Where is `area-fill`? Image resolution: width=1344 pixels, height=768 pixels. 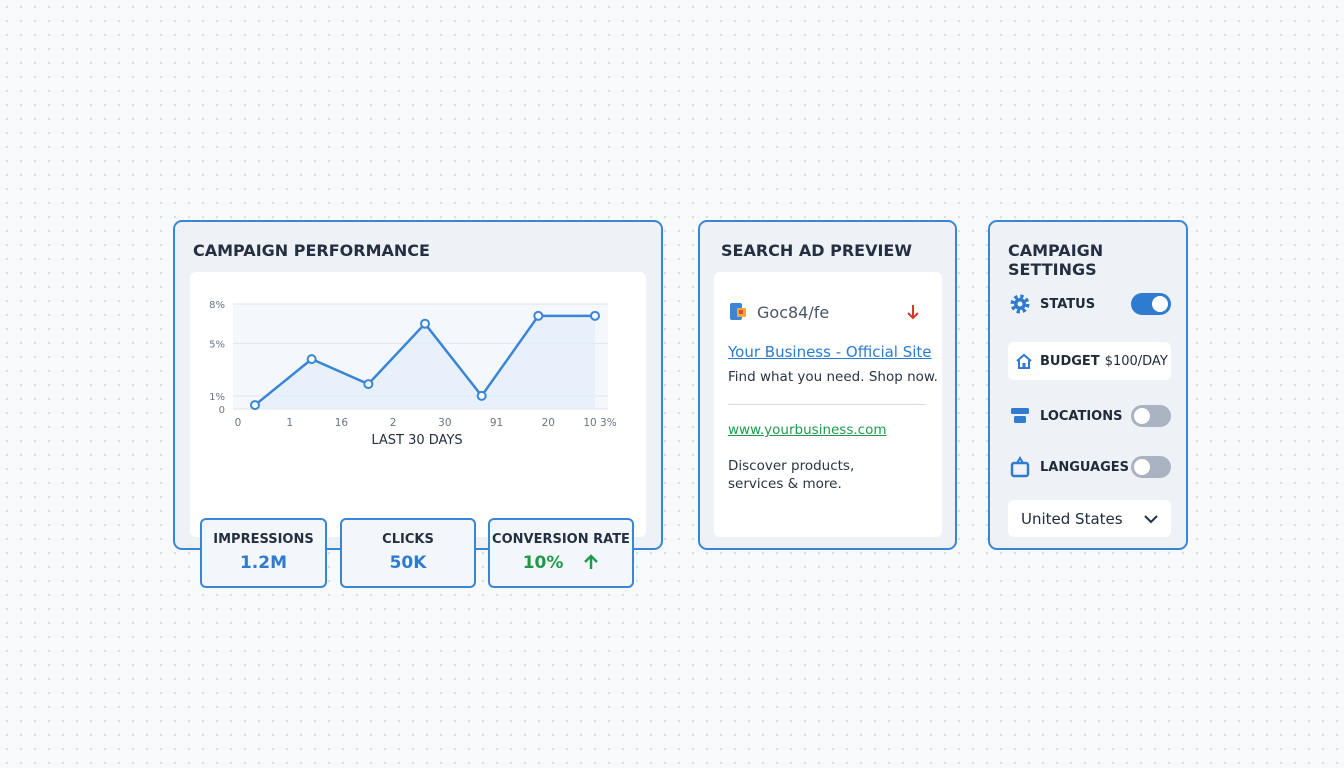
area-fill is located at coordinates (425, 362).